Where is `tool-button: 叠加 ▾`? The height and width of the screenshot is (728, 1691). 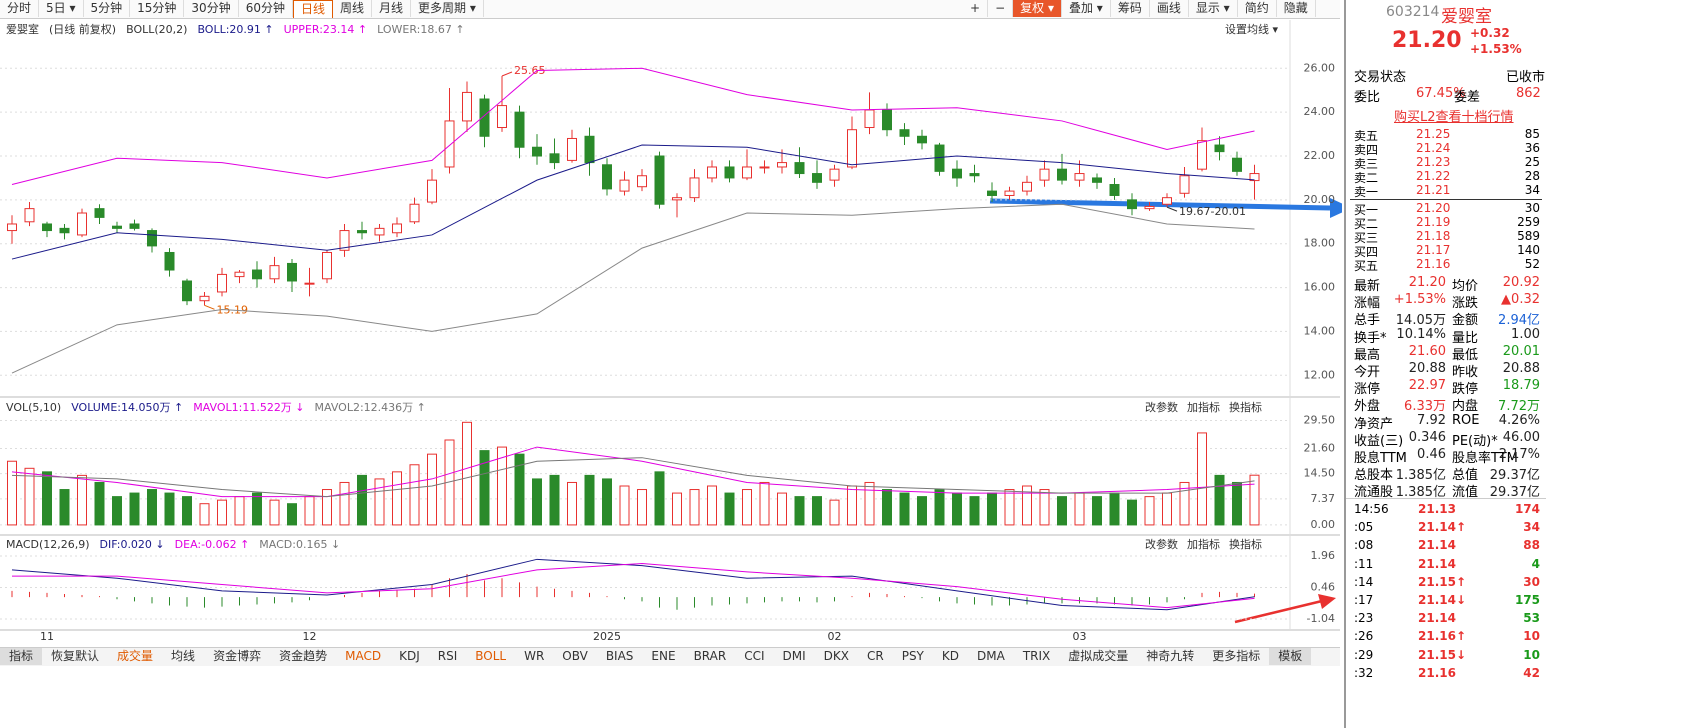 tool-button: 叠加 ▾ is located at coordinates (1086, 8).